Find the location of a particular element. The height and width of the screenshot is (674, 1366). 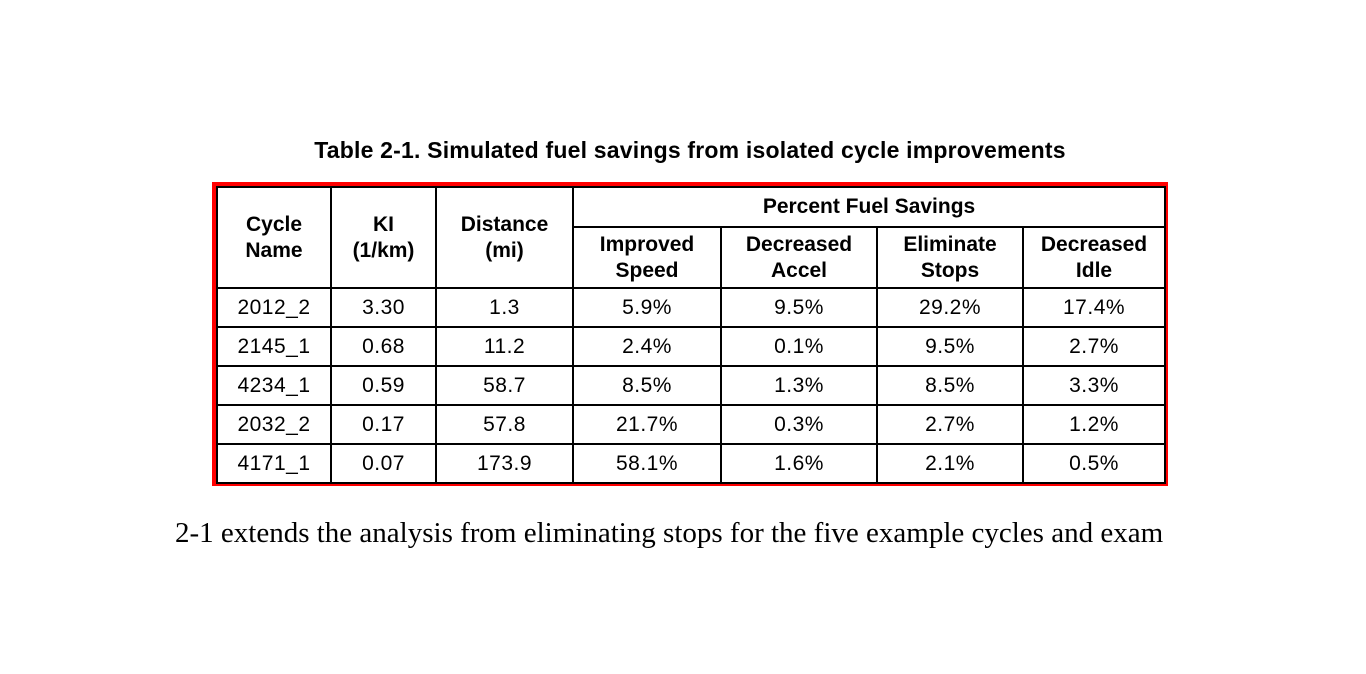

table-cell: 5.9% is located at coordinates (647, 307).